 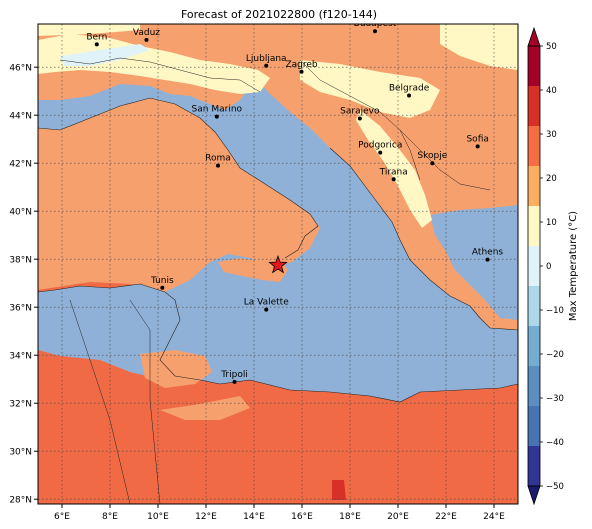 What do you see at coordinates (423, 239) in the screenshot?
I see `coastline-balkans` at bounding box center [423, 239].